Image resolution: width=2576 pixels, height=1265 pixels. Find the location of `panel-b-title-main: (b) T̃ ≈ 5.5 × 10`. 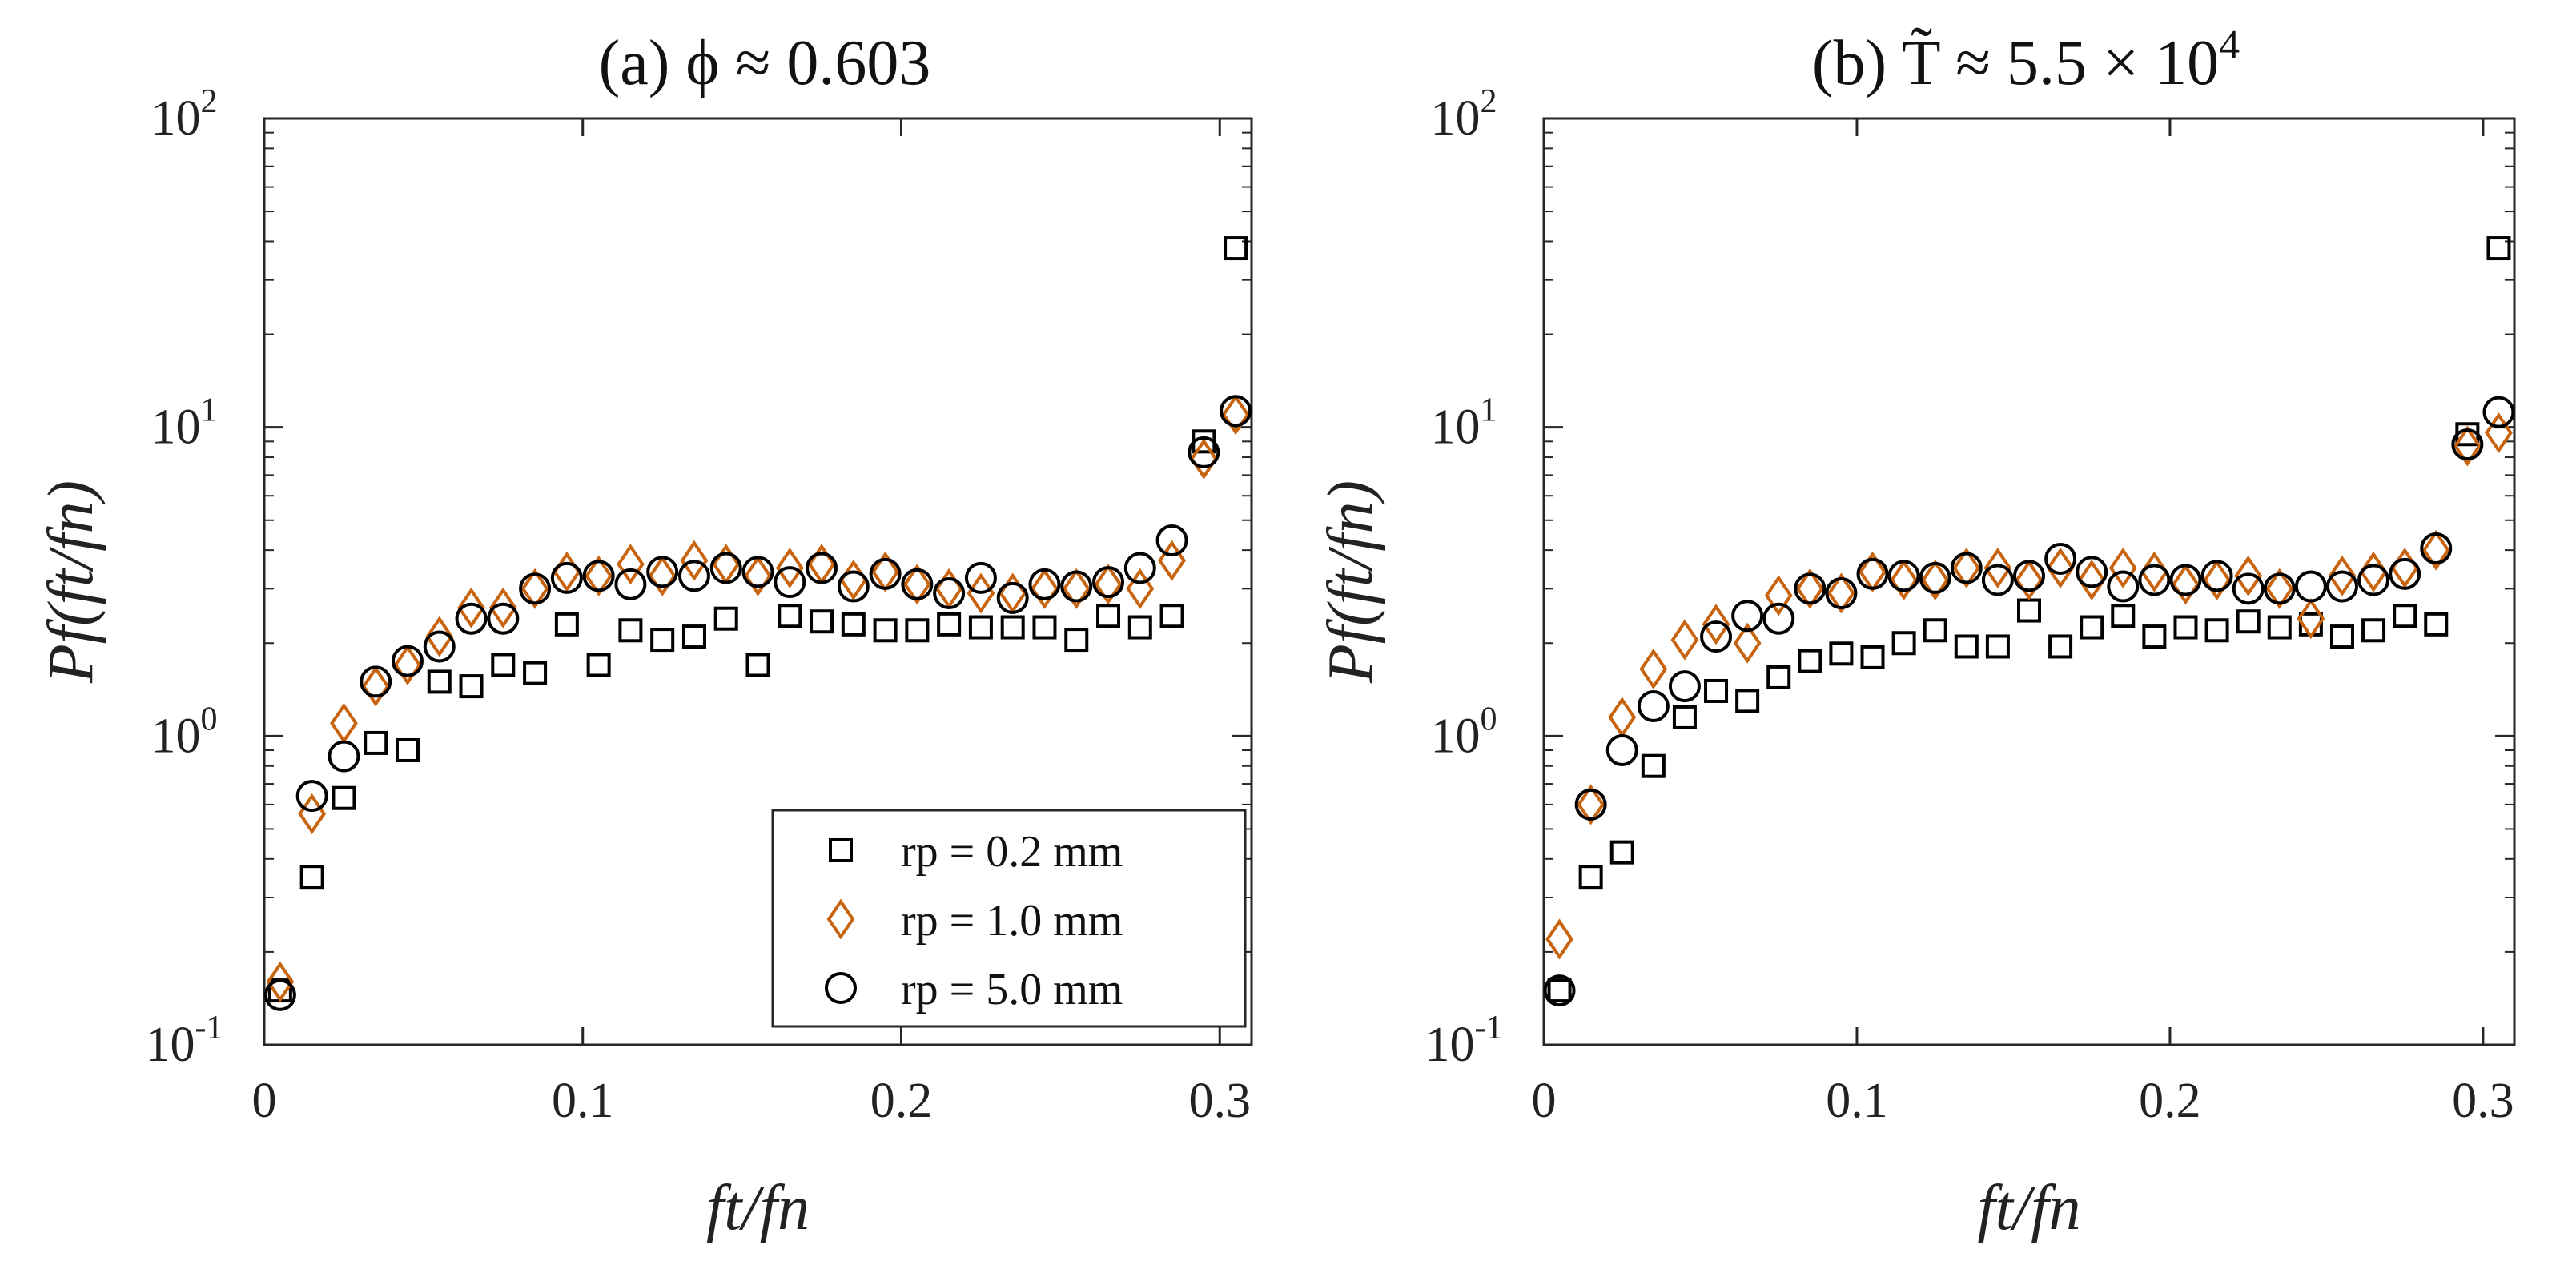

panel-b-title-main: (b) T̃ ≈ 5.5 × 10 is located at coordinates (2015, 63).